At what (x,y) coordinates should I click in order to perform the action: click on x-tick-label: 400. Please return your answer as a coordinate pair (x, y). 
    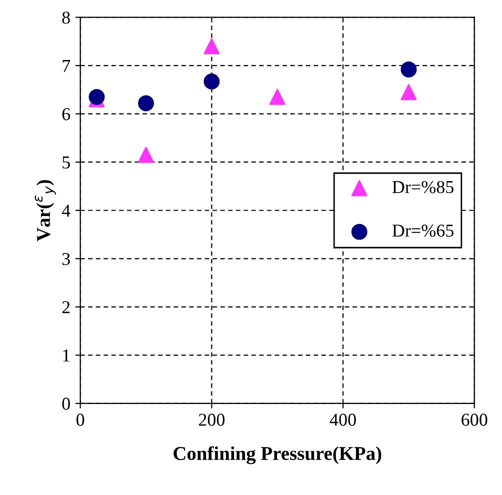
    Looking at the image, I should click on (343, 420).